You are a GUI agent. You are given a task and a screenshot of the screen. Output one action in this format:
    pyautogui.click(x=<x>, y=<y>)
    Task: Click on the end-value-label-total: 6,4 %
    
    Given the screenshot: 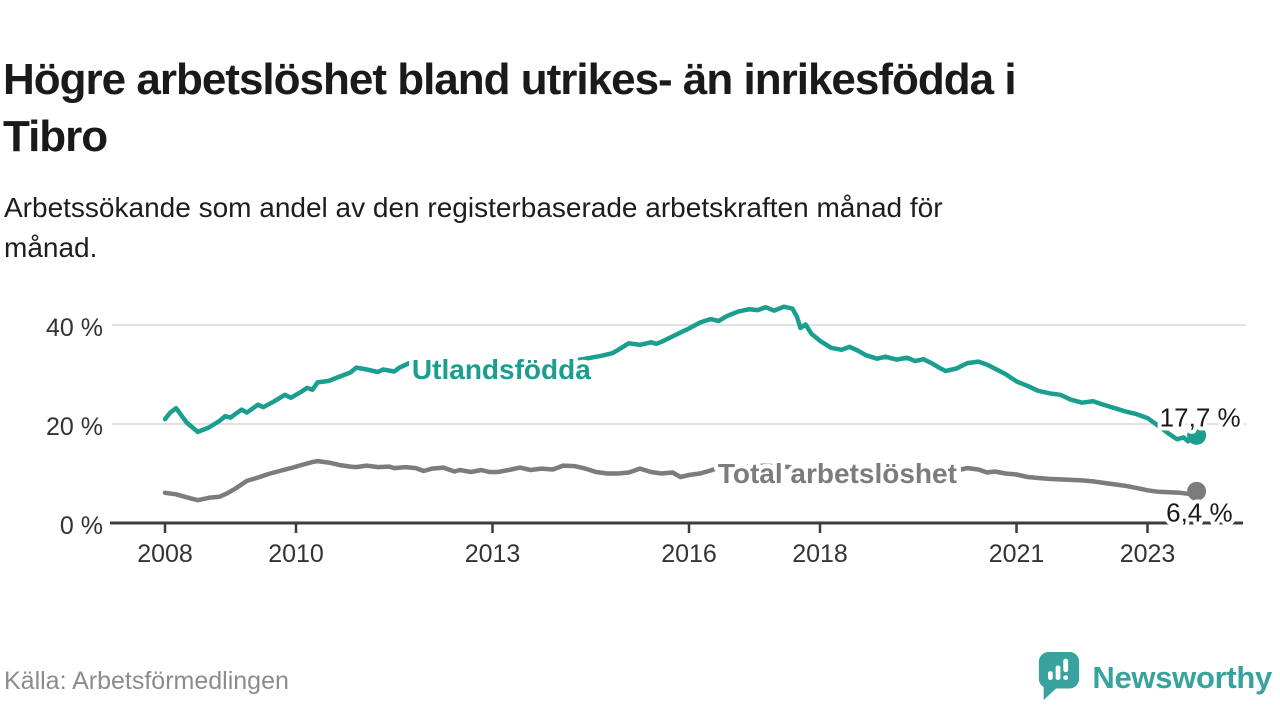 What is the action you would take?
    pyautogui.click(x=1199, y=512)
    